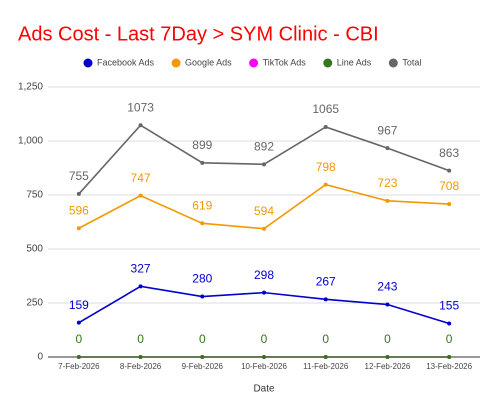  I want to click on y-tick-label: 750, so click(34, 195).